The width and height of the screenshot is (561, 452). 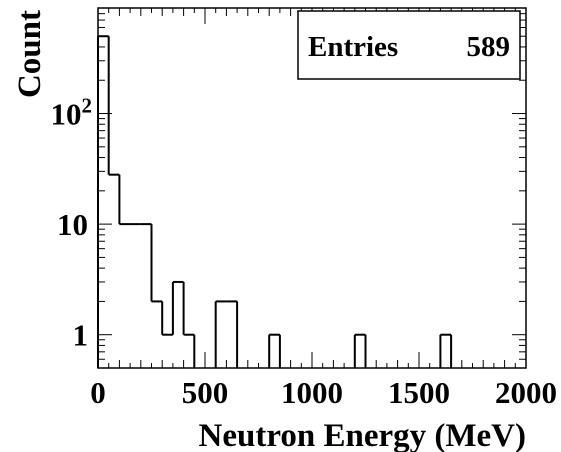 I want to click on x-axis-label: Neutron Energy (MeV), so click(x=363, y=435).